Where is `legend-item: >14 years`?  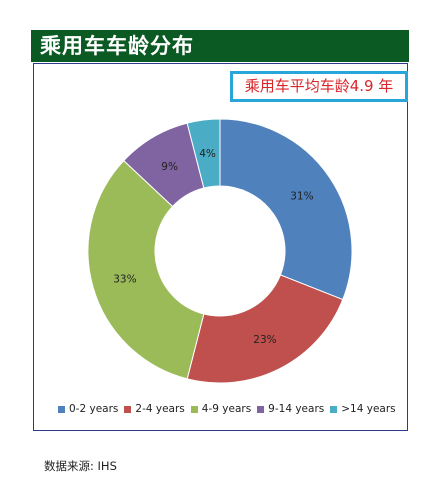 legend-item: >14 years is located at coordinates (363, 409).